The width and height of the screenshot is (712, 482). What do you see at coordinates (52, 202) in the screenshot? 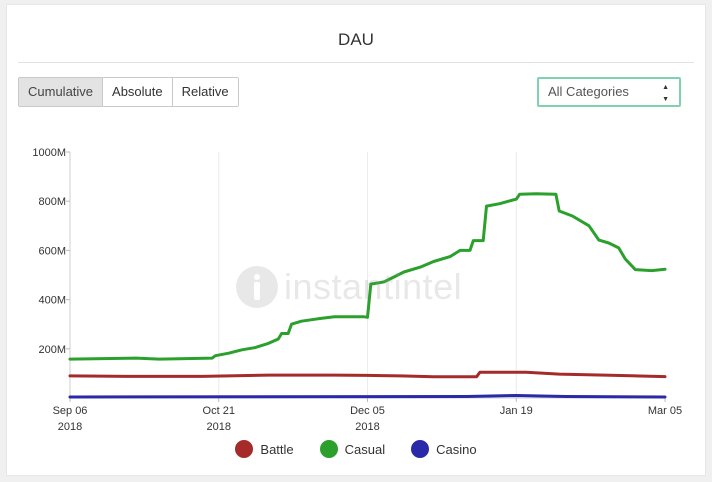
I see `y-tick-label: 800M` at bounding box center [52, 202].